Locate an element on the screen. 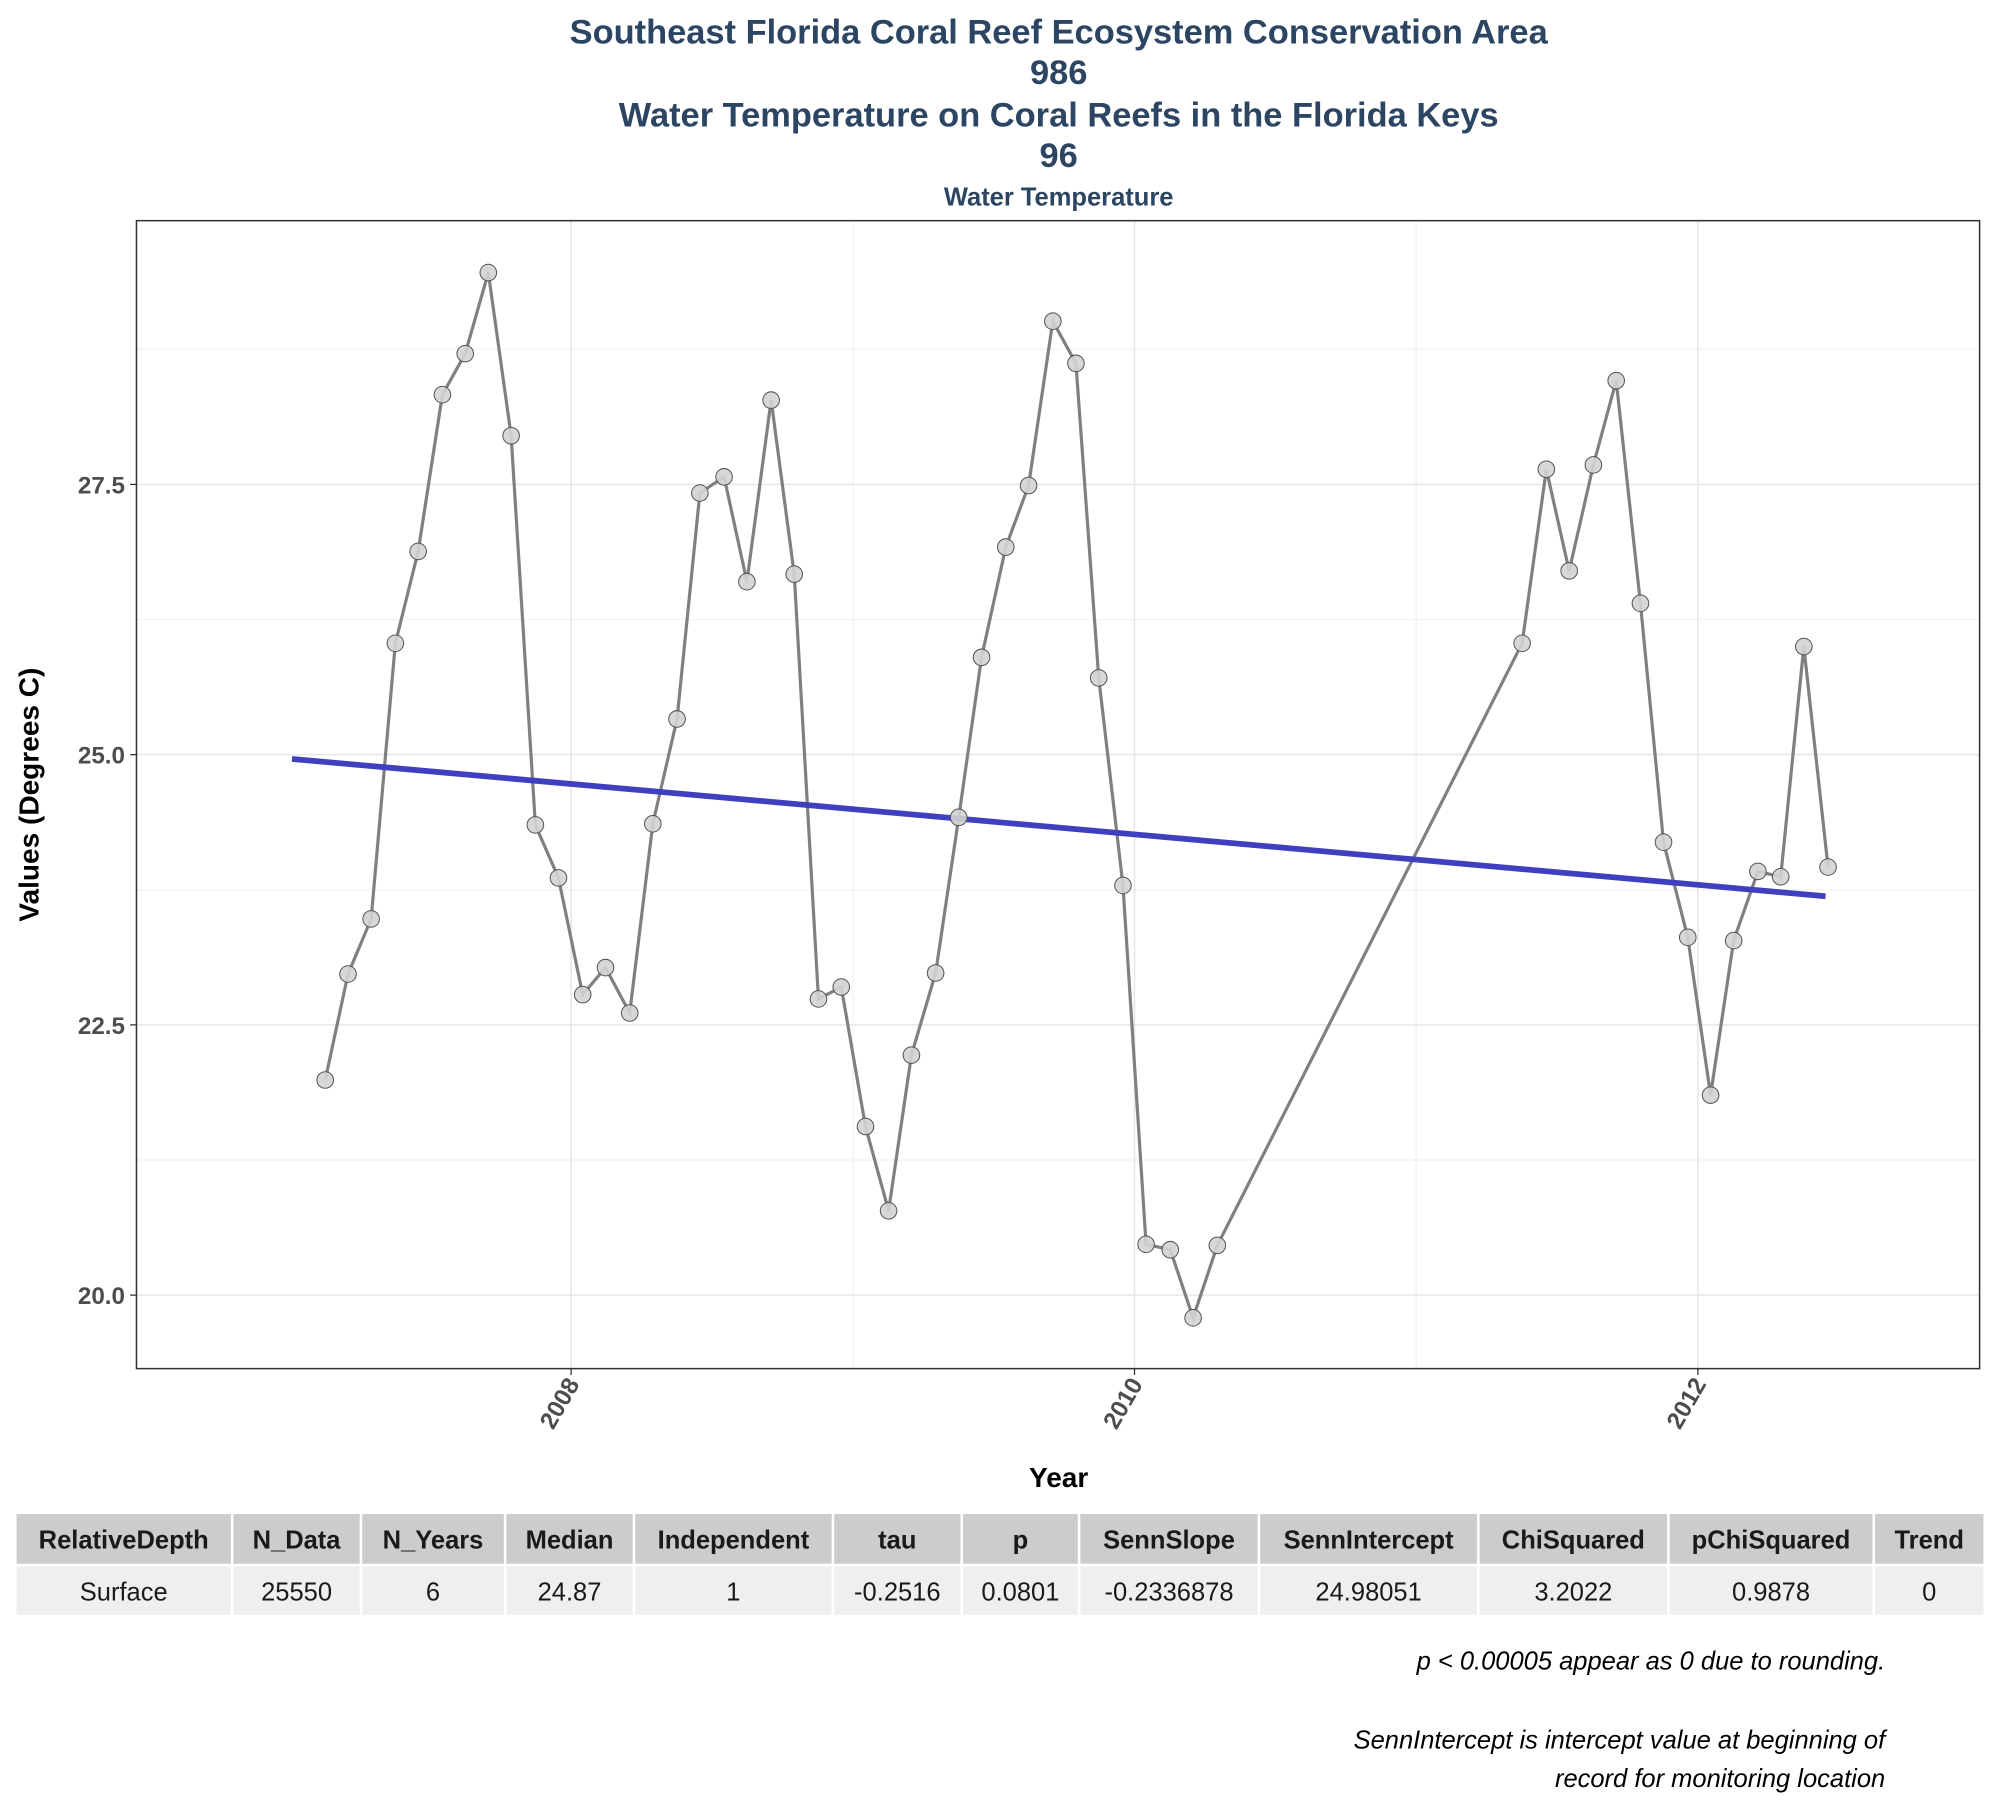 The width and height of the screenshot is (2000, 1800). header-text: ChiSquared is located at coordinates (1573, 1540).